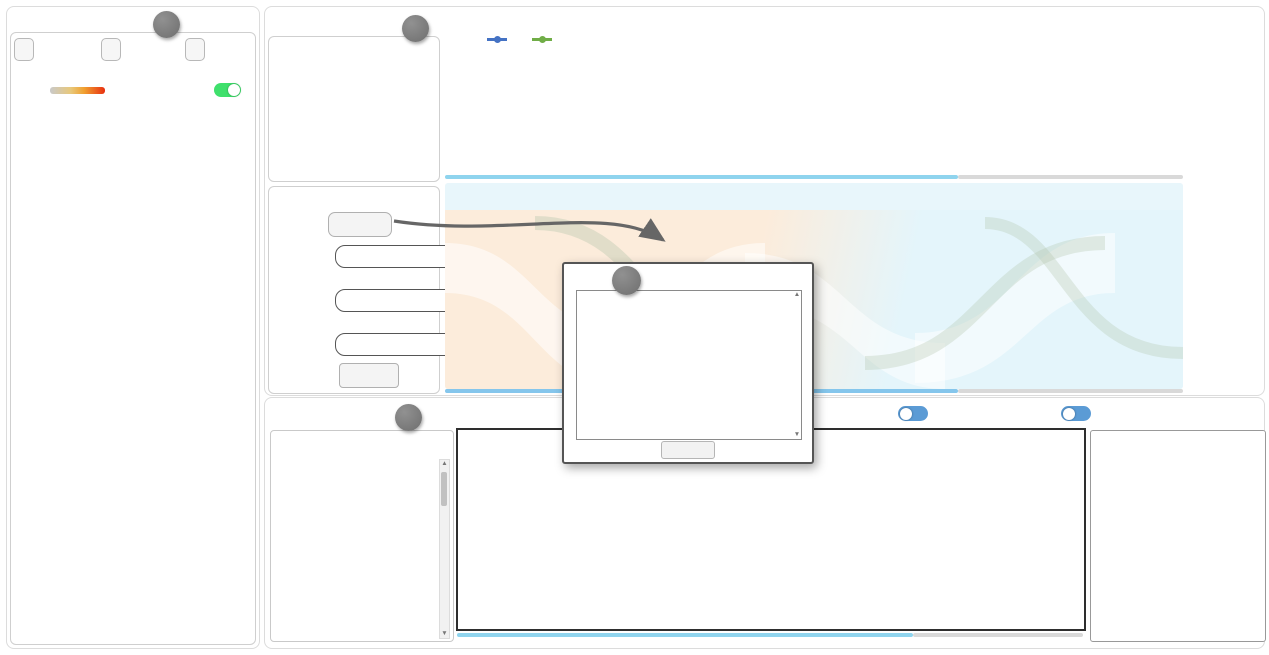  Describe the element at coordinates (1070, 177) in the screenshot. I see `epoch-scroll-track` at that location.